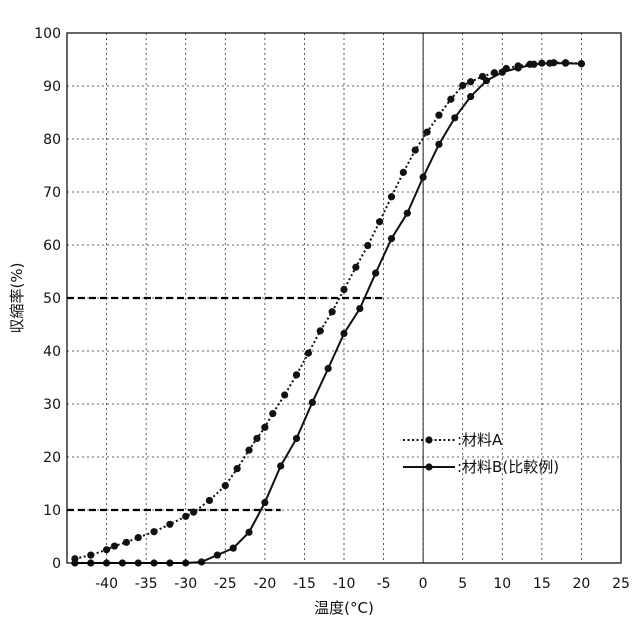  Describe the element at coordinates (480, 440) in the screenshot. I see `legend-label: :材料A` at that location.